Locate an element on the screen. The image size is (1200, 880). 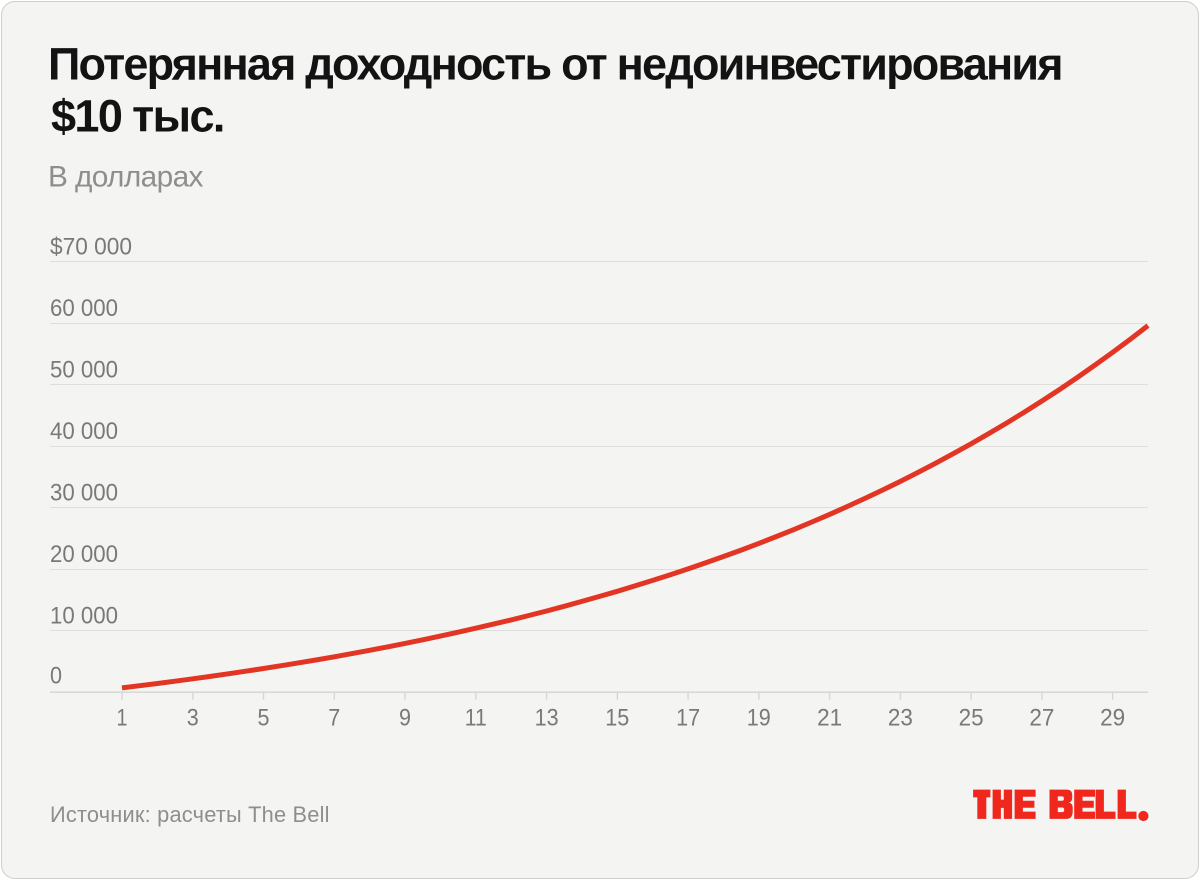
svg-text: 9 is located at coordinates (405, 717).